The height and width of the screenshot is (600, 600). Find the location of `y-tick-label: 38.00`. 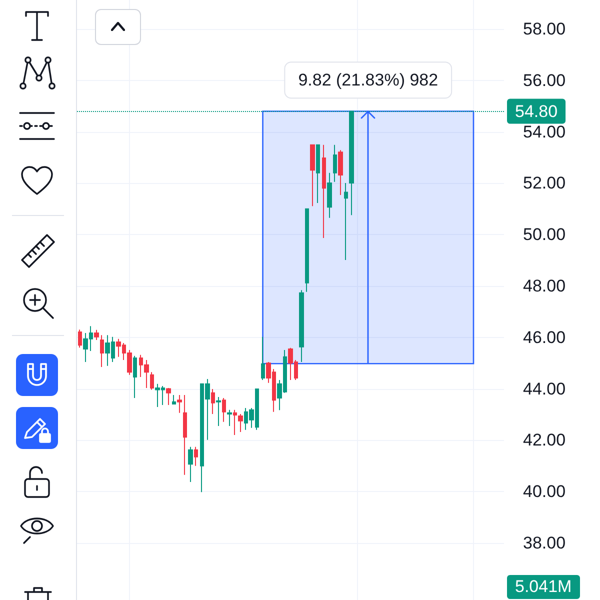

y-tick-label: 38.00 is located at coordinates (544, 542).